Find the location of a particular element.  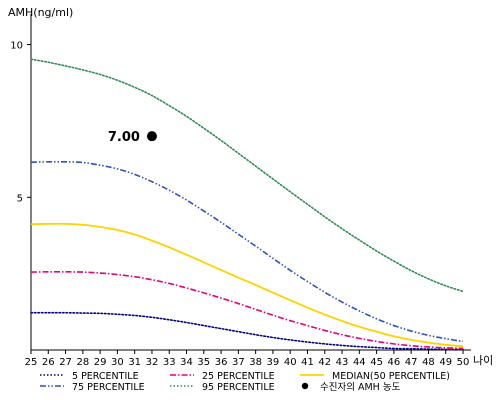

legend-item: 25 PERCENTILE is located at coordinates (222, 376).